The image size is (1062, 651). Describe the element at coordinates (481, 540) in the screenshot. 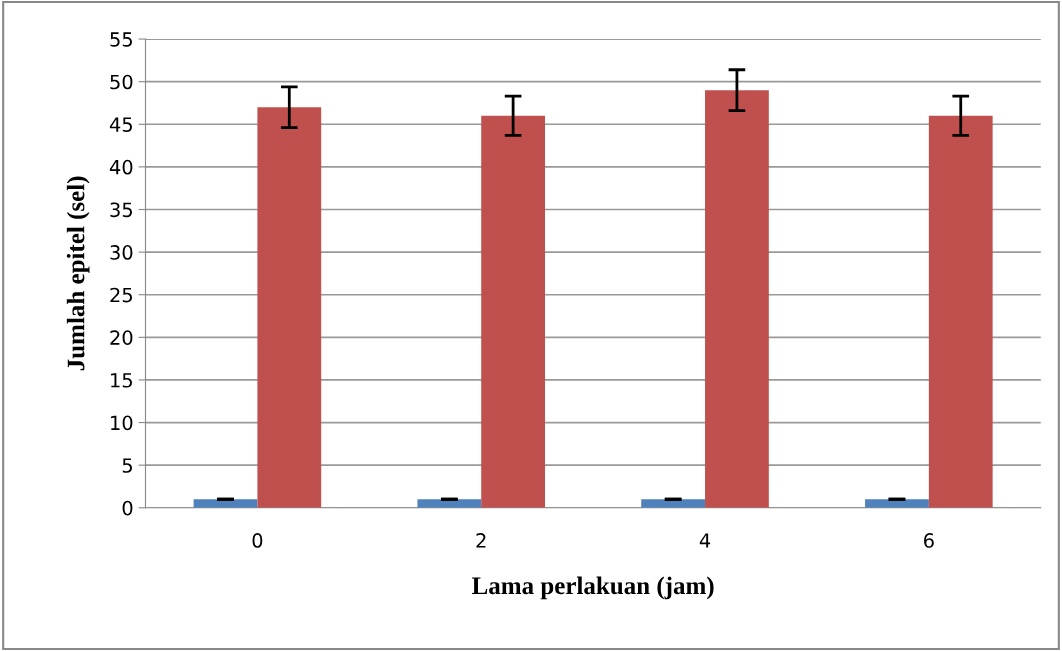

I see `x-tick-label: 2` at that location.